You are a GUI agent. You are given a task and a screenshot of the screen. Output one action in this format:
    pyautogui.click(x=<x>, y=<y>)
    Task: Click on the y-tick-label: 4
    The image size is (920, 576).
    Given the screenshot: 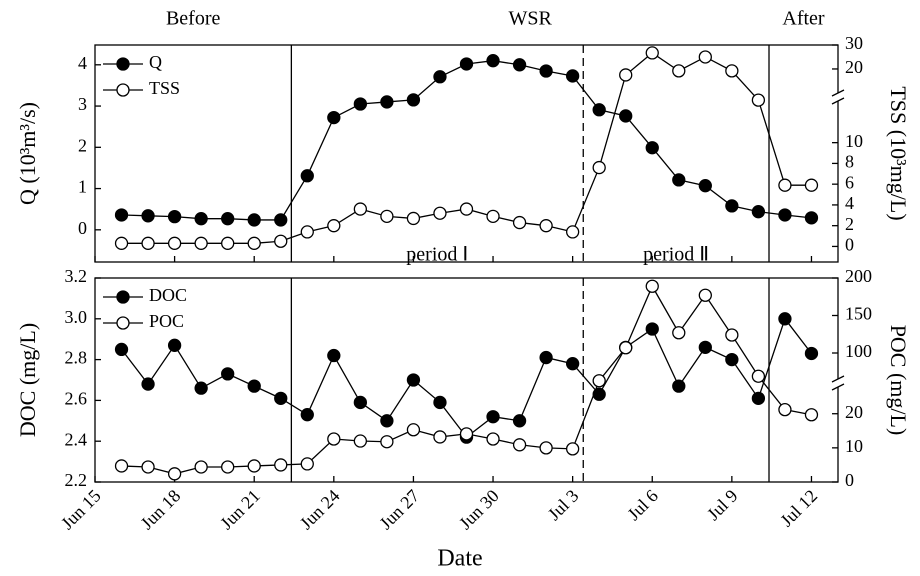 What is the action you would take?
    pyautogui.click(x=82, y=63)
    